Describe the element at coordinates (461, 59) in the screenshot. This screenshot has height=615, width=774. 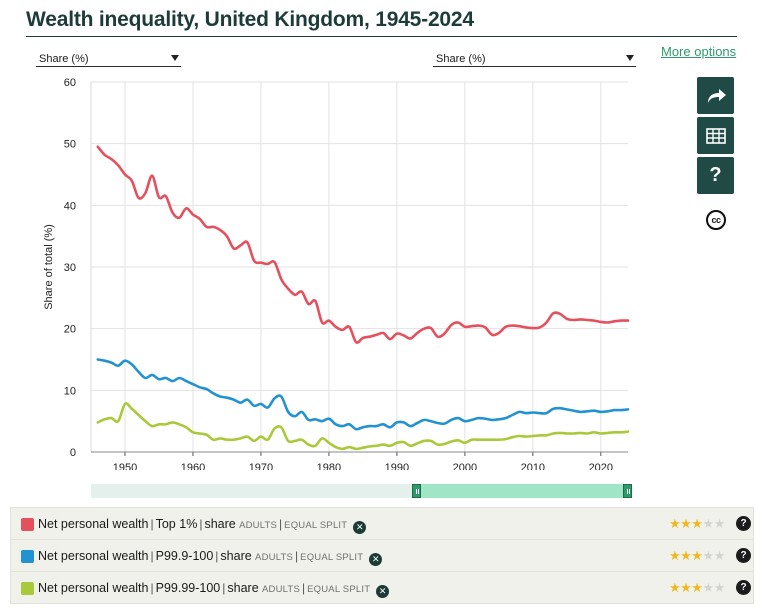
I see `right-axis-selector-value: Share (%)` at that location.